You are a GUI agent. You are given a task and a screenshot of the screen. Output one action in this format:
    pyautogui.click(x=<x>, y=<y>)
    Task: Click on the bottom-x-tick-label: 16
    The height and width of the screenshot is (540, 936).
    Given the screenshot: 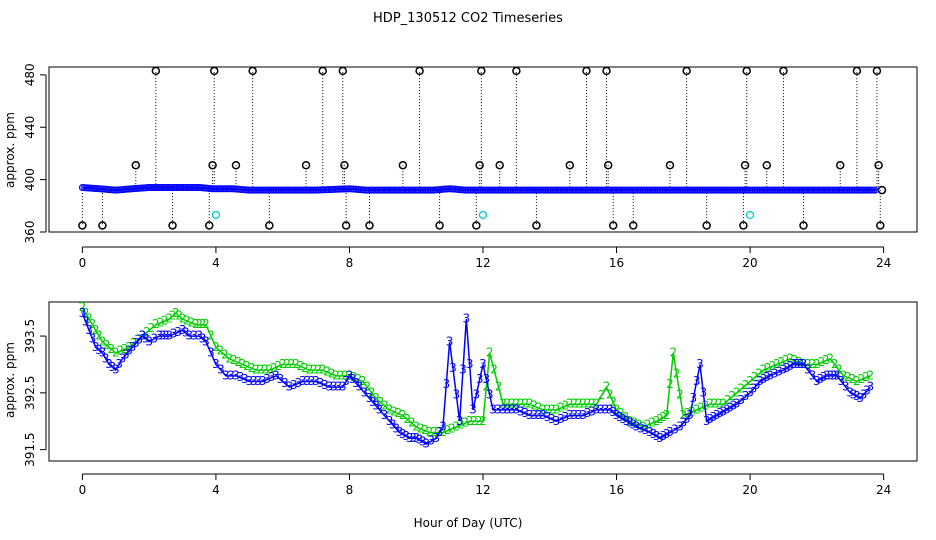 What is the action you would take?
    pyautogui.click(x=616, y=490)
    